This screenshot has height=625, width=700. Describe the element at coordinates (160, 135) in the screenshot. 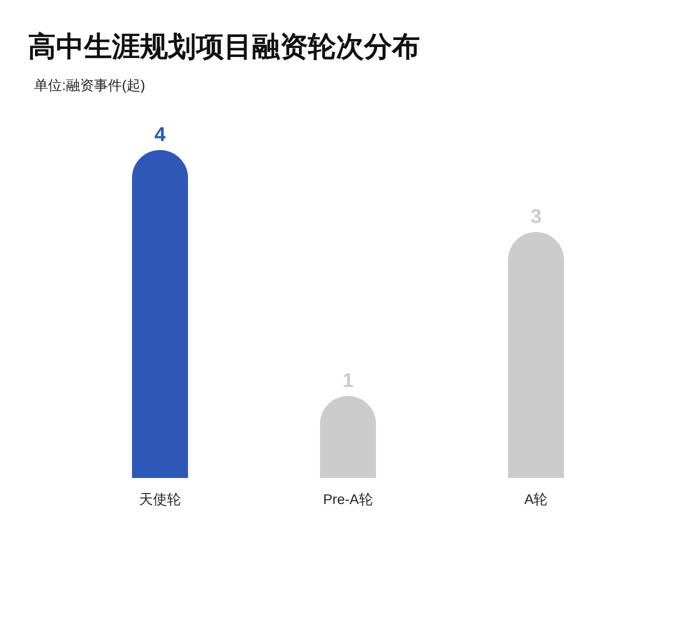

I see `data-label: 4` at that location.